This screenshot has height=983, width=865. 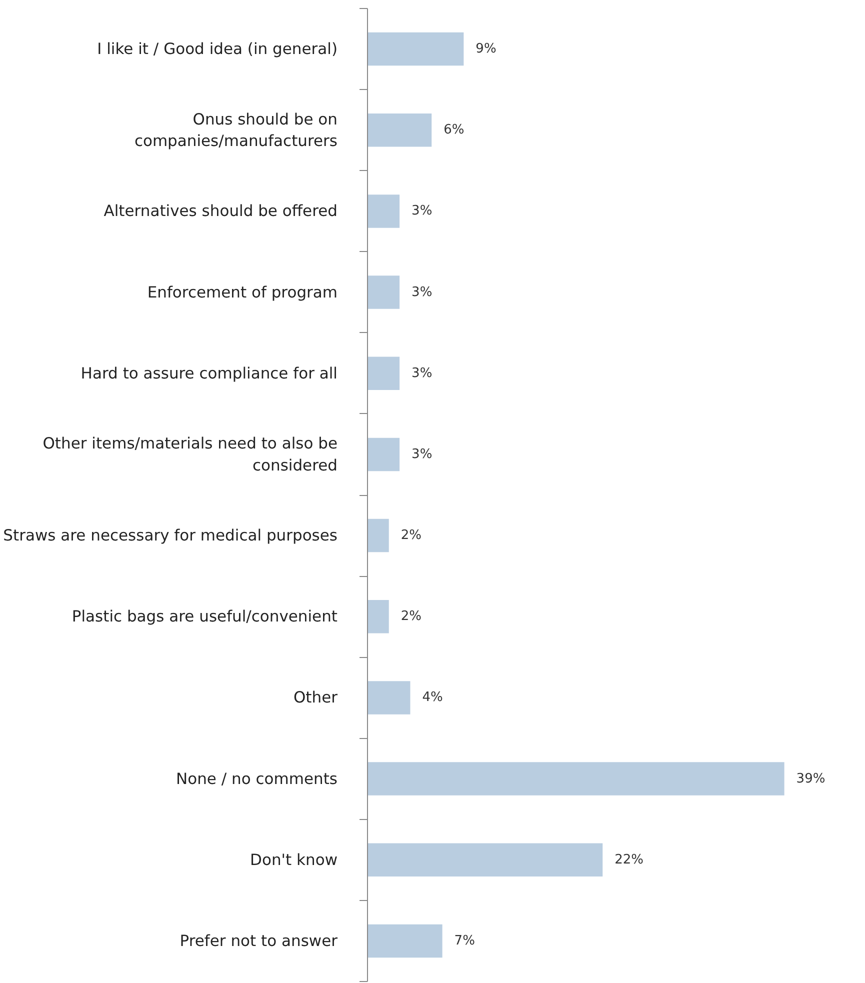 I want to click on data-label: 4%, so click(x=432, y=698).